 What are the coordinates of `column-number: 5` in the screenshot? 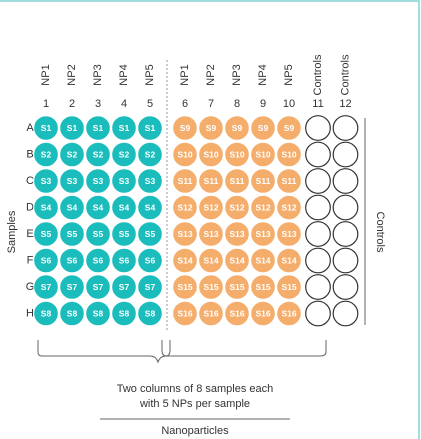 It's located at (150, 104).